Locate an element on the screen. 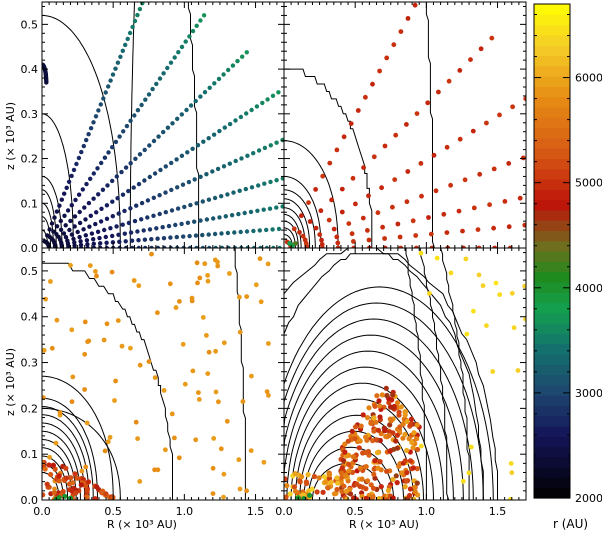 The image size is (602, 539). y-tick-label: 0.4 is located at coordinates (30, 69).